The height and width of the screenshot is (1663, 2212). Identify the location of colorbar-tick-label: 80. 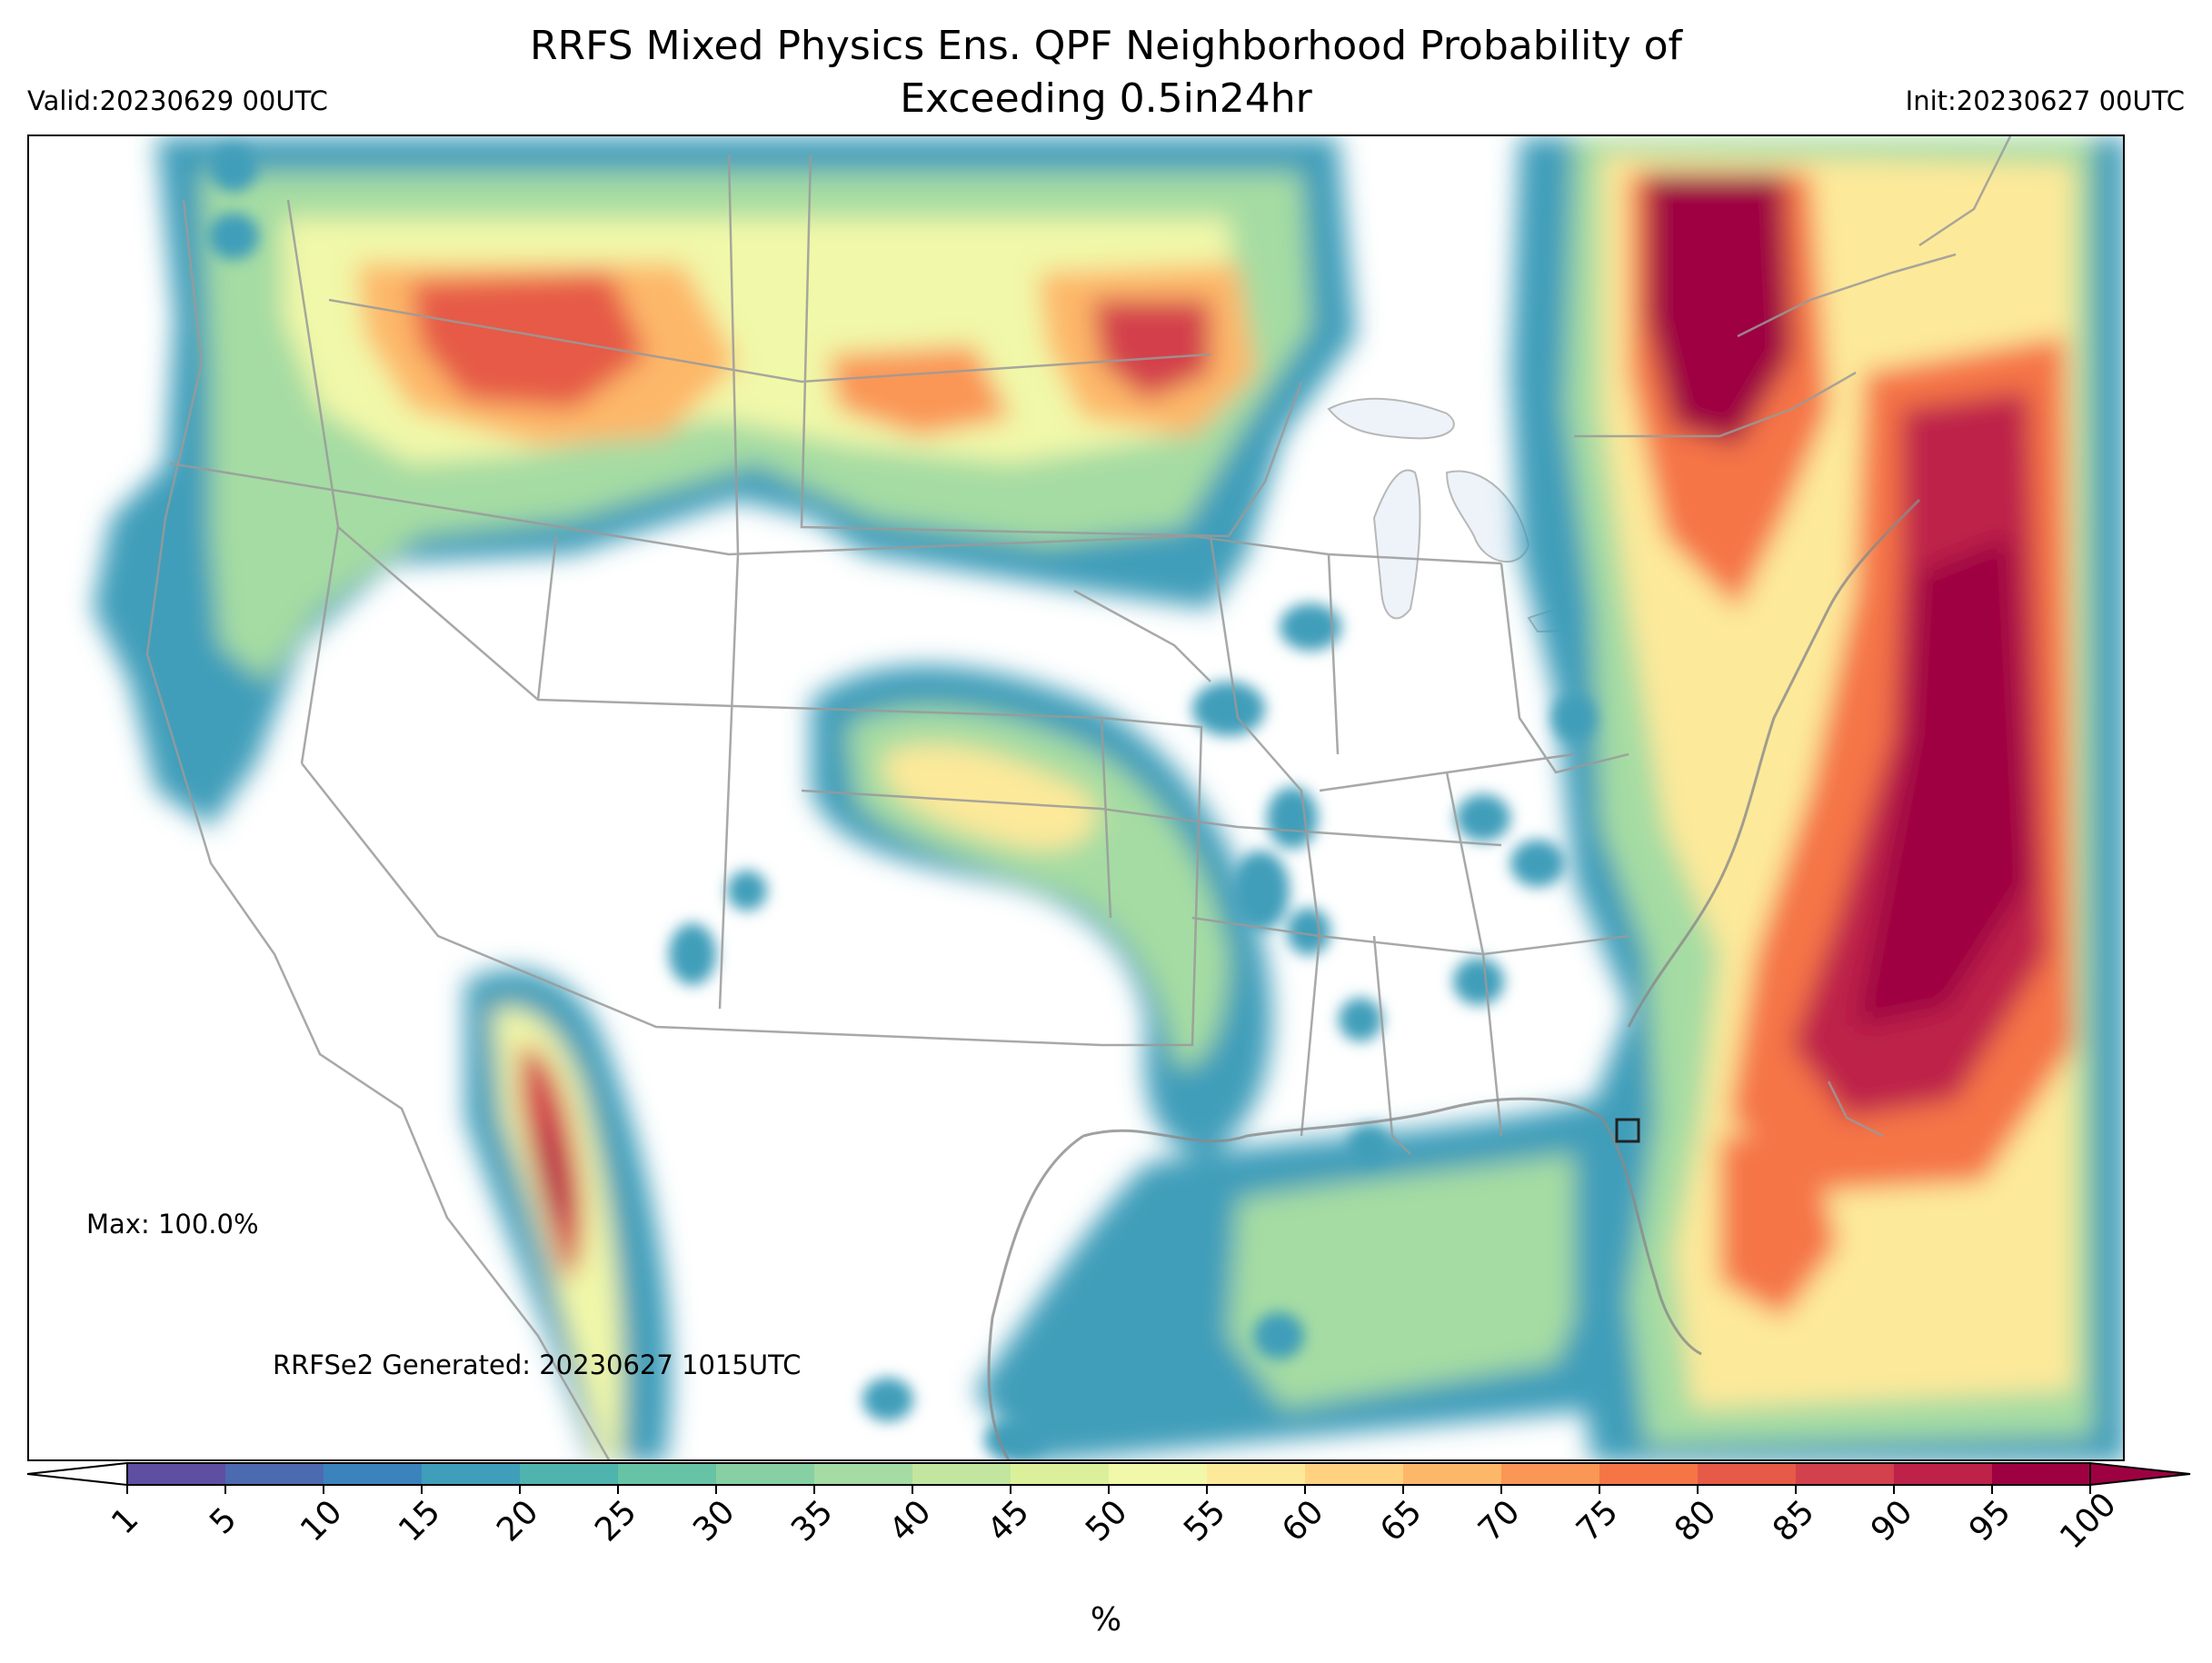
(1695, 1520).